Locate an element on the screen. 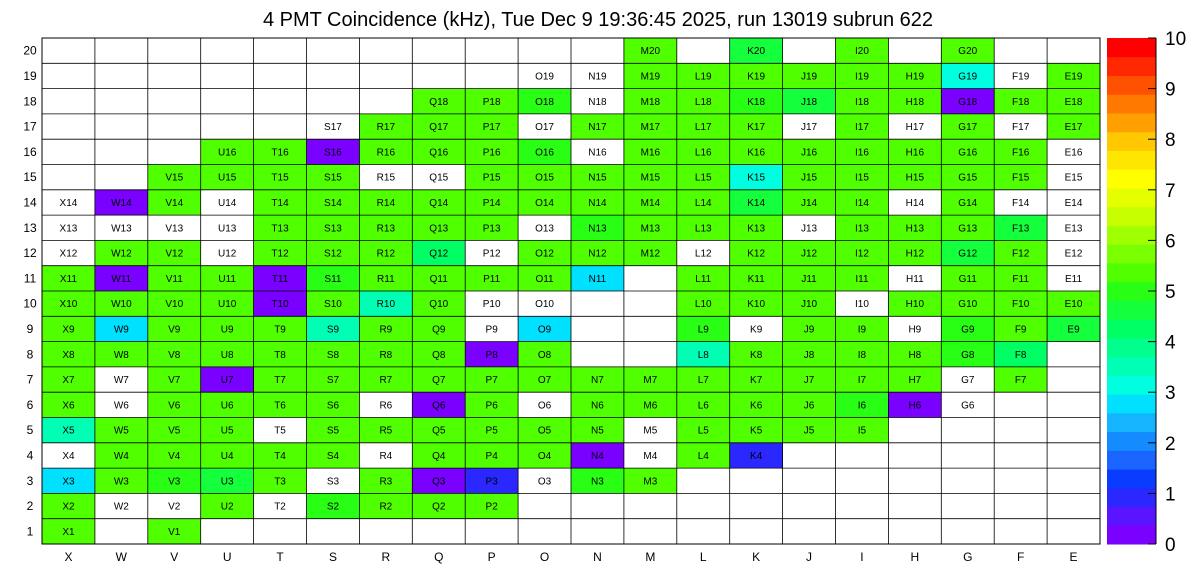  cell-label: K5 is located at coordinates (756, 431).